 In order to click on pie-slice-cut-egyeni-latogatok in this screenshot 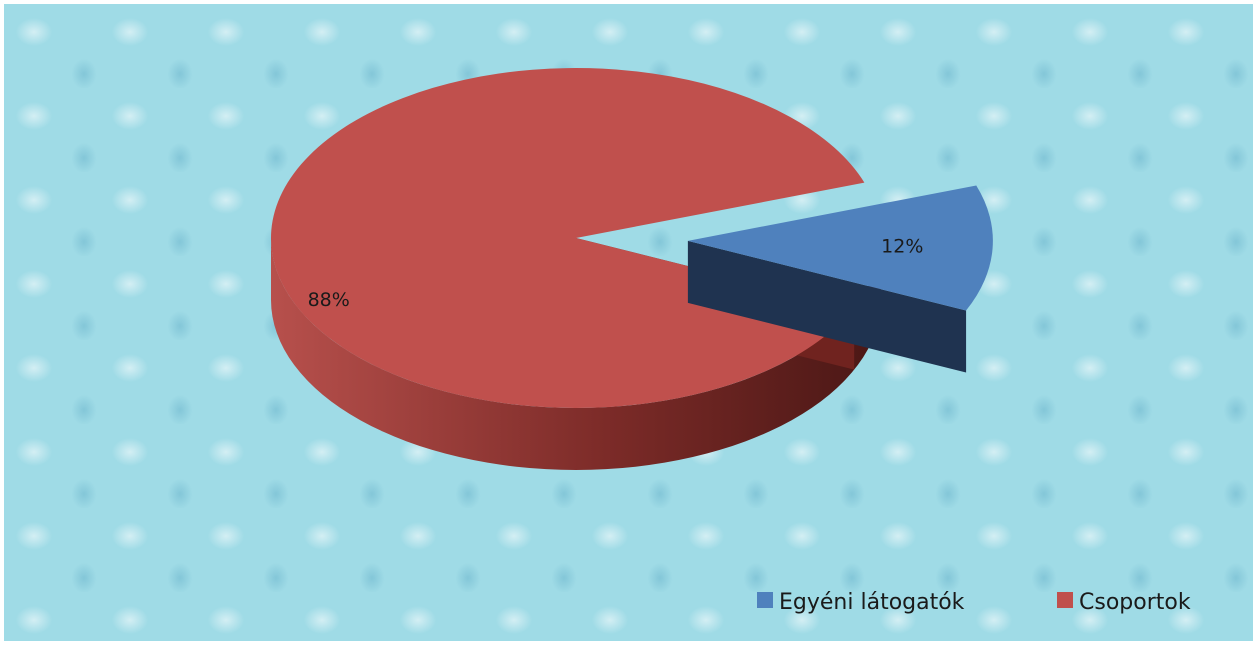, I will do `click(827, 306)`.